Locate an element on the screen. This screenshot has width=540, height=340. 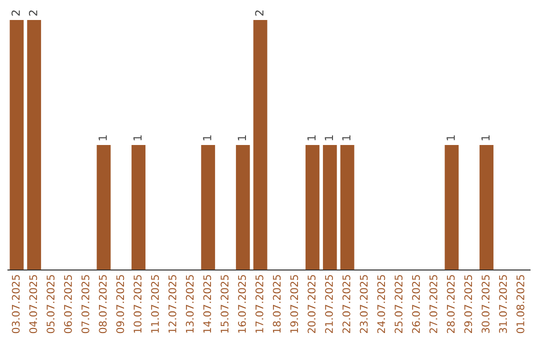
x-tick-label: 25.07.2025 is located at coordinates (398, 304).